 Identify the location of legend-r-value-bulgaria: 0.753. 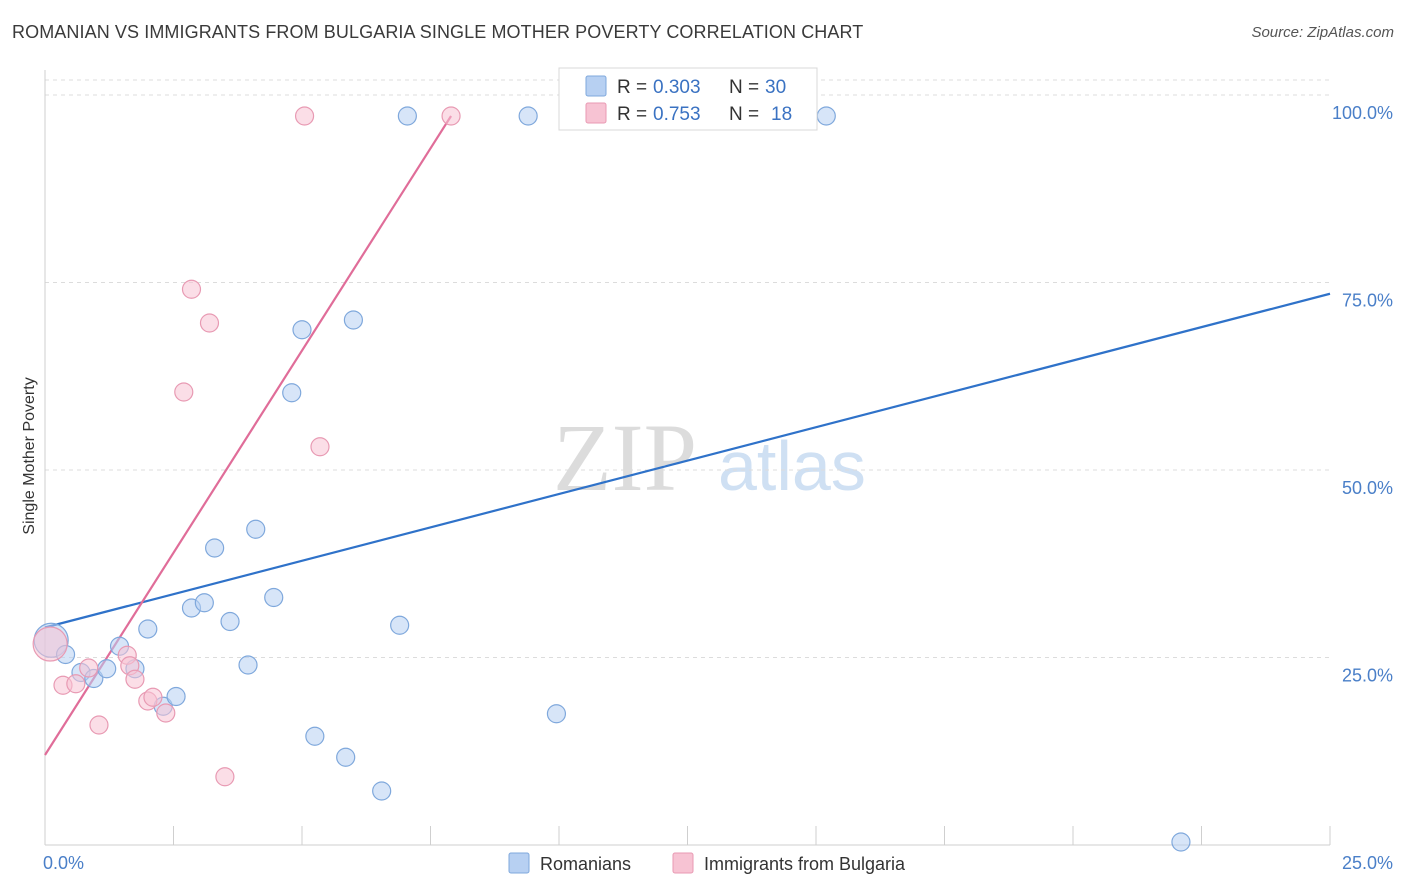
(677, 114).